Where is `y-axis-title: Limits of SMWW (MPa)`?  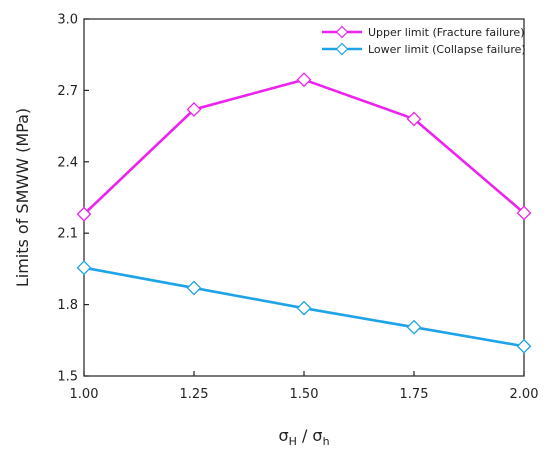
y-axis-title: Limits of SMWW (MPa) is located at coordinates (22, 197).